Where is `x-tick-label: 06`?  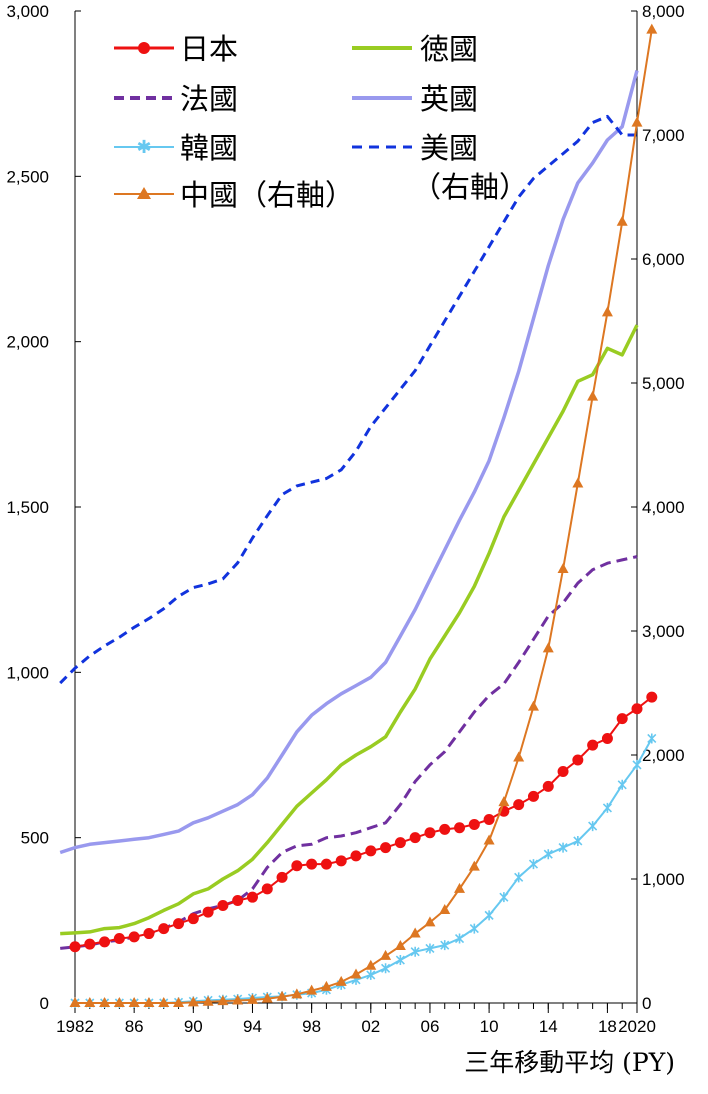 x-tick-label: 06 is located at coordinates (429, 1026).